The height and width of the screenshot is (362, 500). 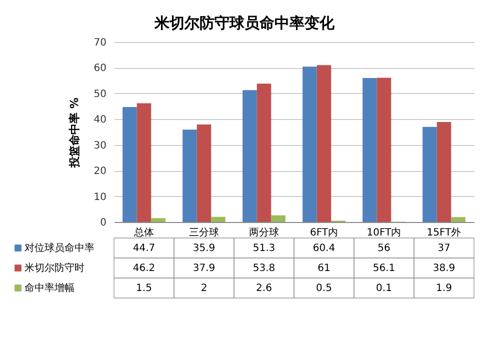 What do you see at coordinates (100, 120) in the screenshot?
I see `y-tick-label: 40` at bounding box center [100, 120].